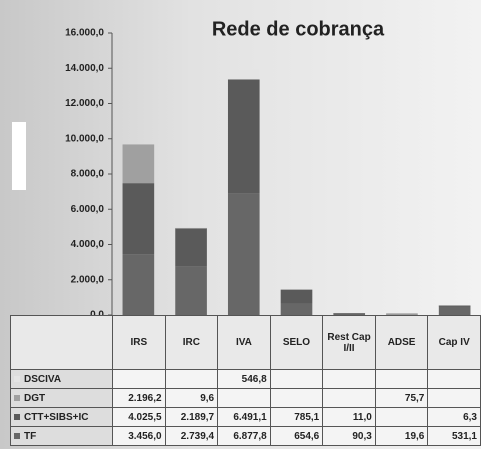 The image size is (481, 449). I want to click on y-tick-label: 10.000,0, so click(84, 138).